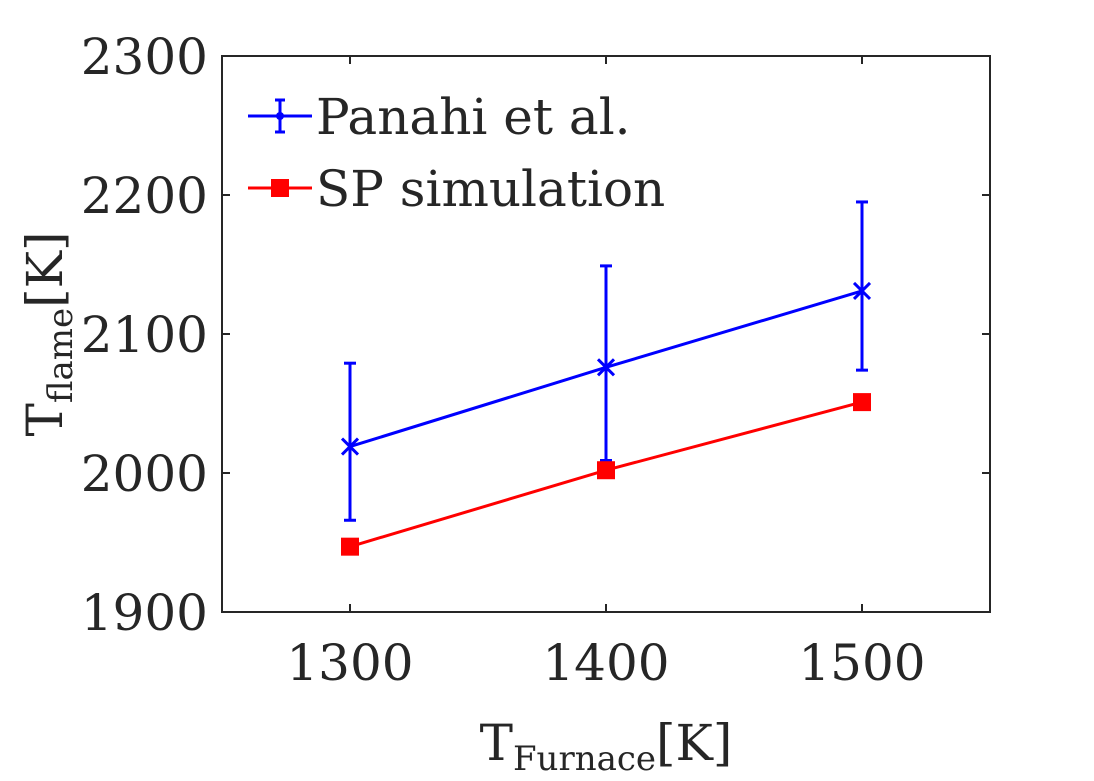 The width and height of the screenshot is (1094, 781). I want to click on y-tick-label: 1900, so click(144, 613).